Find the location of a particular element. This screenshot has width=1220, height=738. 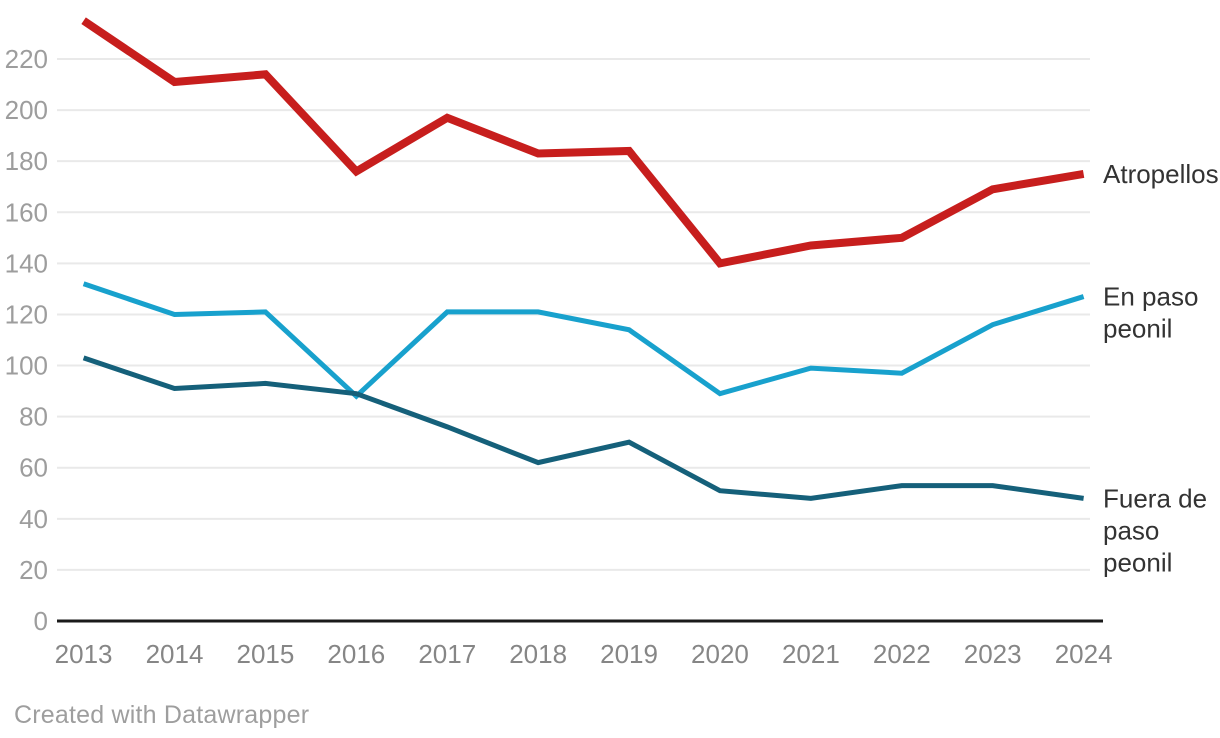

series-end-label-fuera-de-paso-peonil: Fuera de paso peonil is located at coordinates (1155, 530).